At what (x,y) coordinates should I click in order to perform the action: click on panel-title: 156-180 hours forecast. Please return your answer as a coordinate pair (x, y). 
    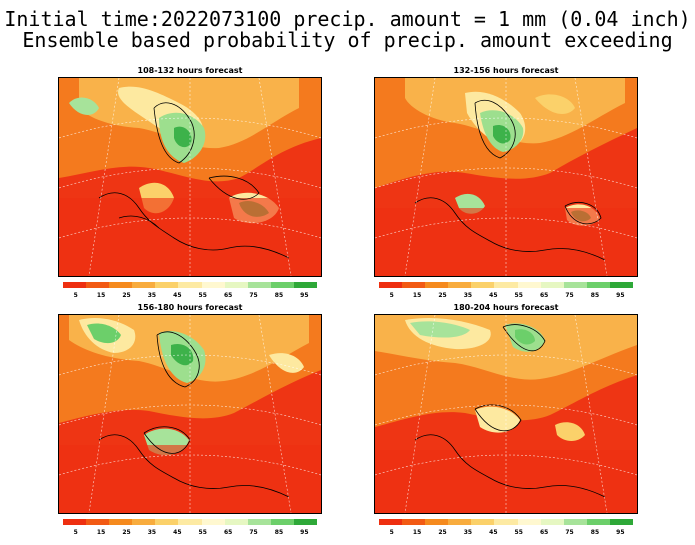
    Looking at the image, I should click on (190, 307).